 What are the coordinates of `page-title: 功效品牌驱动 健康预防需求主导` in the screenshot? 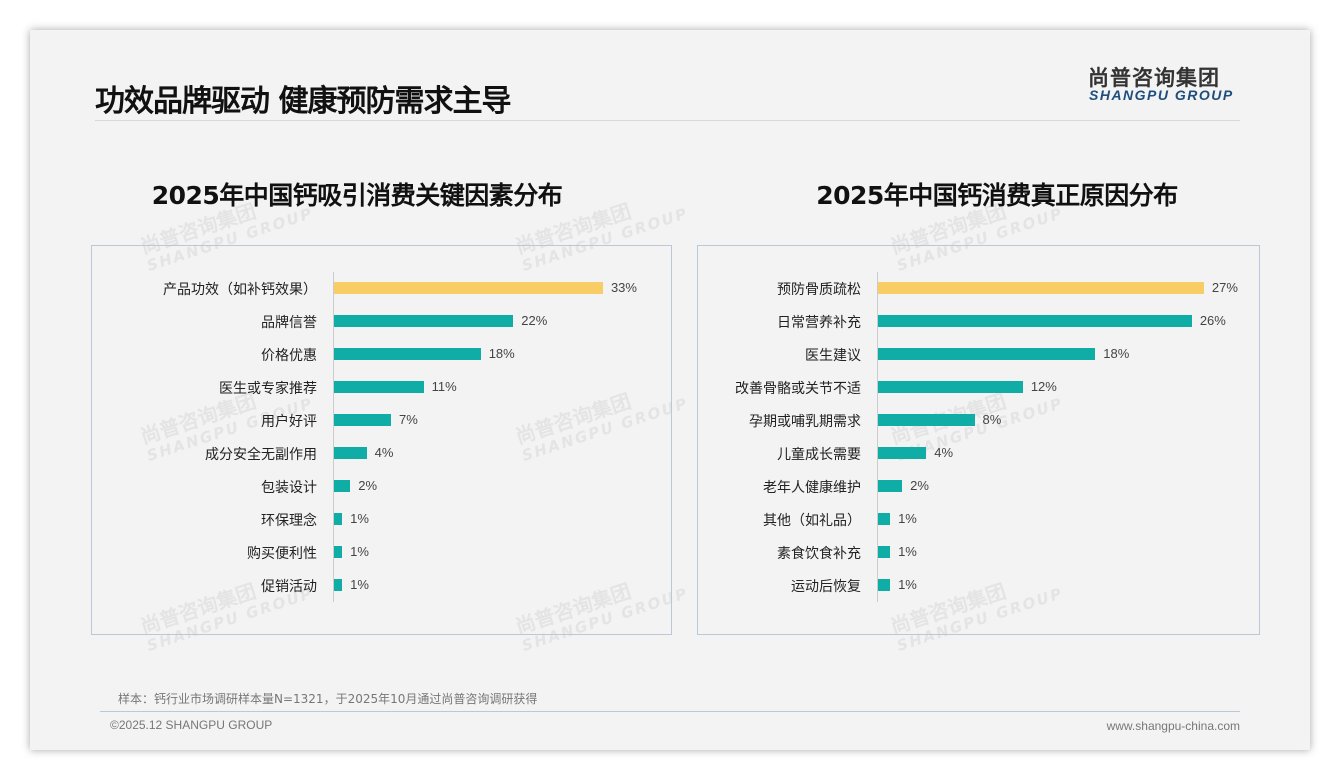 It's located at (303, 101).